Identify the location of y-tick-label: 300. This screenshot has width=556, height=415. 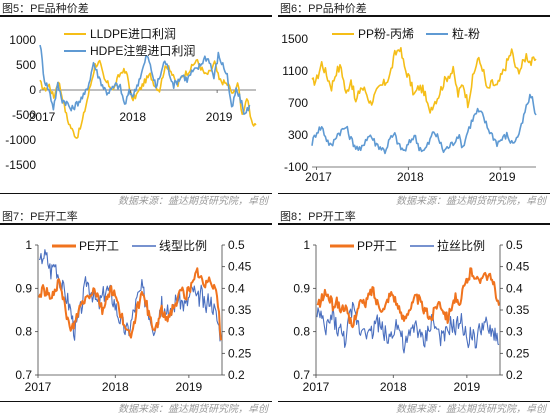
(298, 135).